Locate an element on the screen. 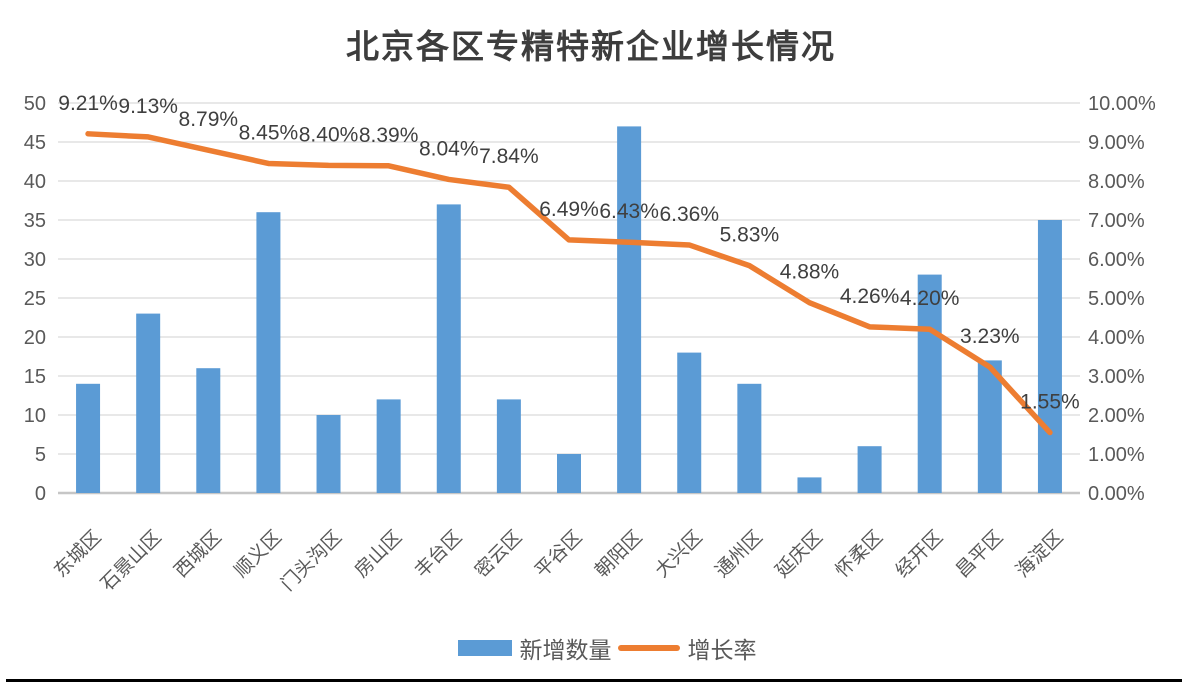  x-axis-label-东城区: 东城区 is located at coordinates (78, 554).